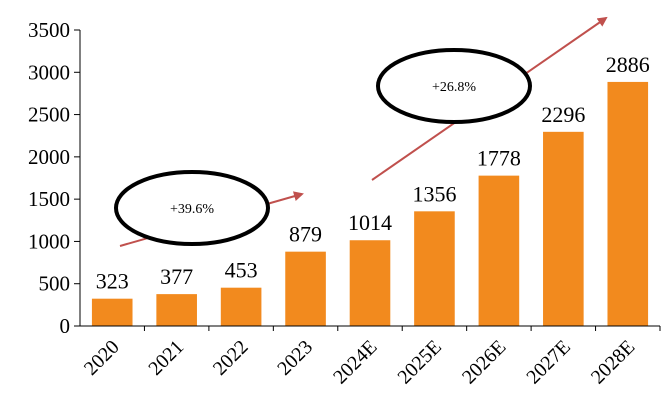  Describe the element at coordinates (49, 72) in the screenshot. I see `y-tick-label: 3000` at that location.